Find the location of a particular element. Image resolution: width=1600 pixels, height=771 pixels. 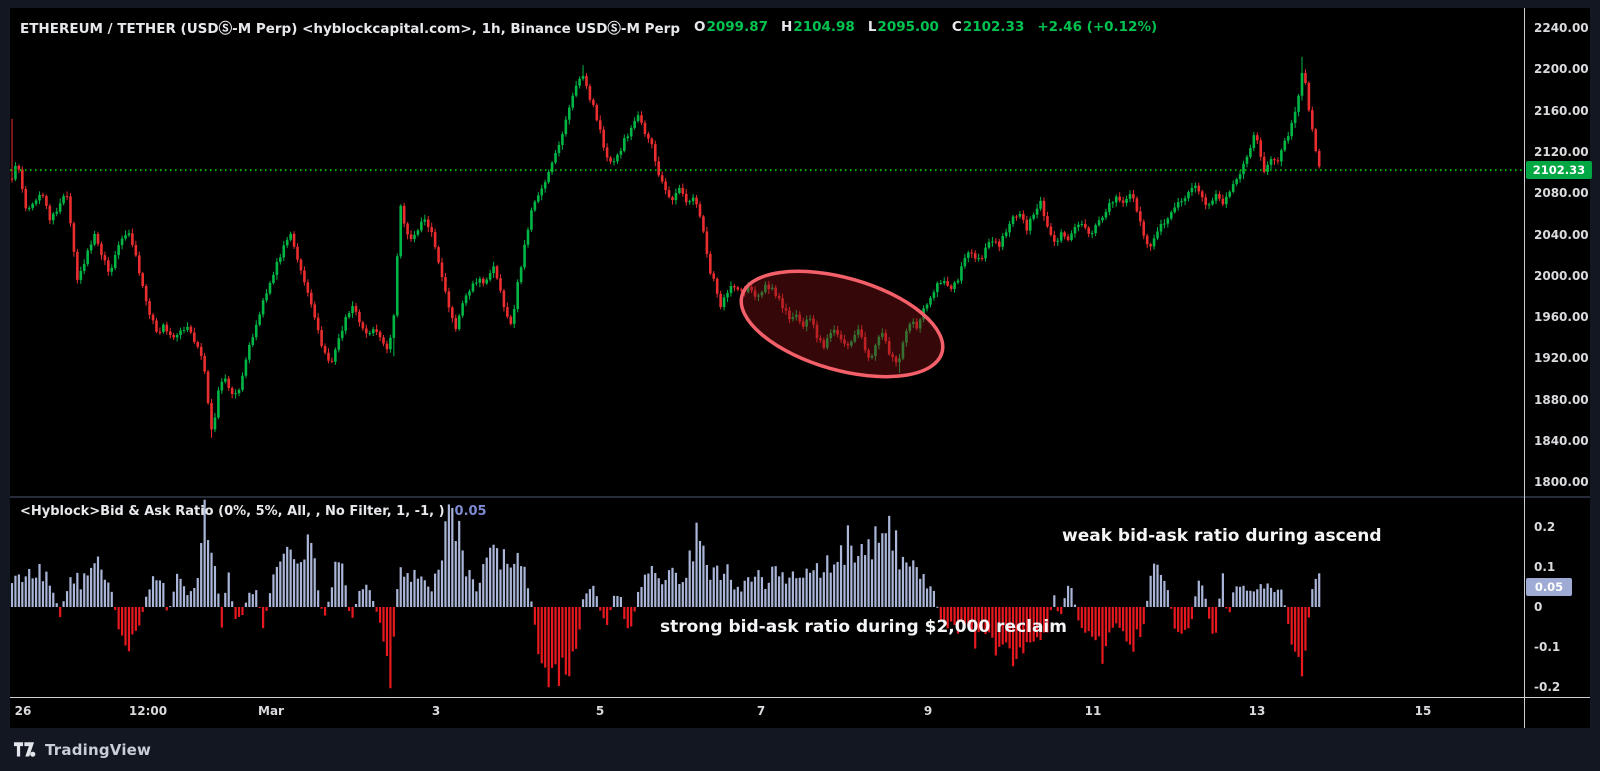

indicator-axis: 0.2 0.1 0 -0.1 -0.2 is located at coordinates (1562, 385).